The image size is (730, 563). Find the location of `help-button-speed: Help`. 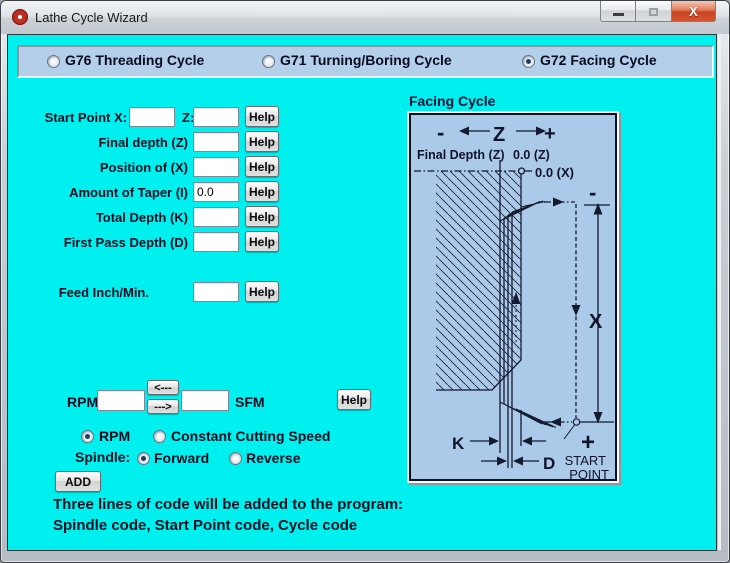

help-button-speed: Help is located at coordinates (354, 399).